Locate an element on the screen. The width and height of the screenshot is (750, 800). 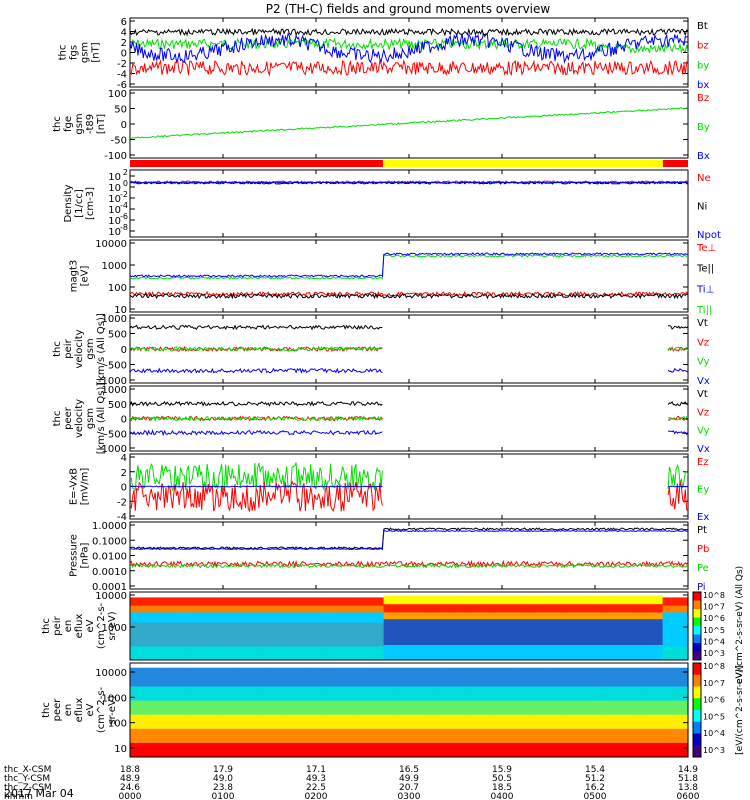
density-ytick-exp: -2 is located at coordinates (124, 194).